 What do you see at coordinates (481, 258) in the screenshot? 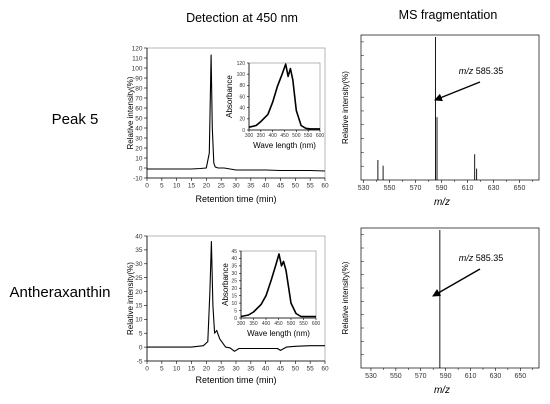
I see `mz-annotation: m/z 585.35` at bounding box center [481, 258].